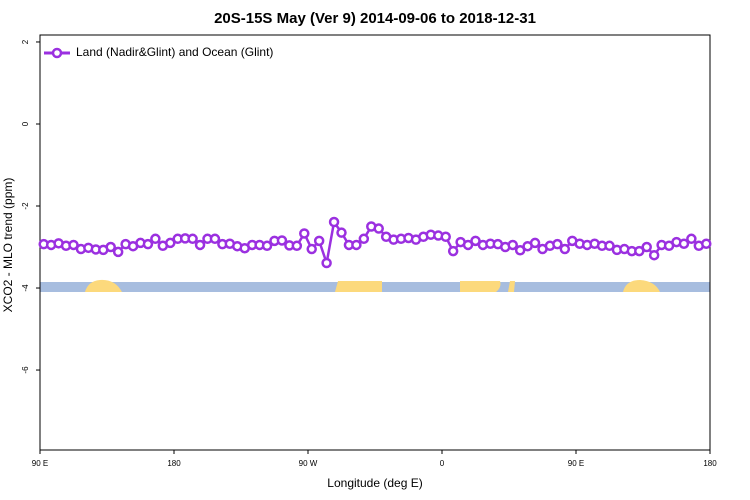  Describe the element at coordinates (25, 123) in the screenshot. I see `y-tick-label: 0` at that location.